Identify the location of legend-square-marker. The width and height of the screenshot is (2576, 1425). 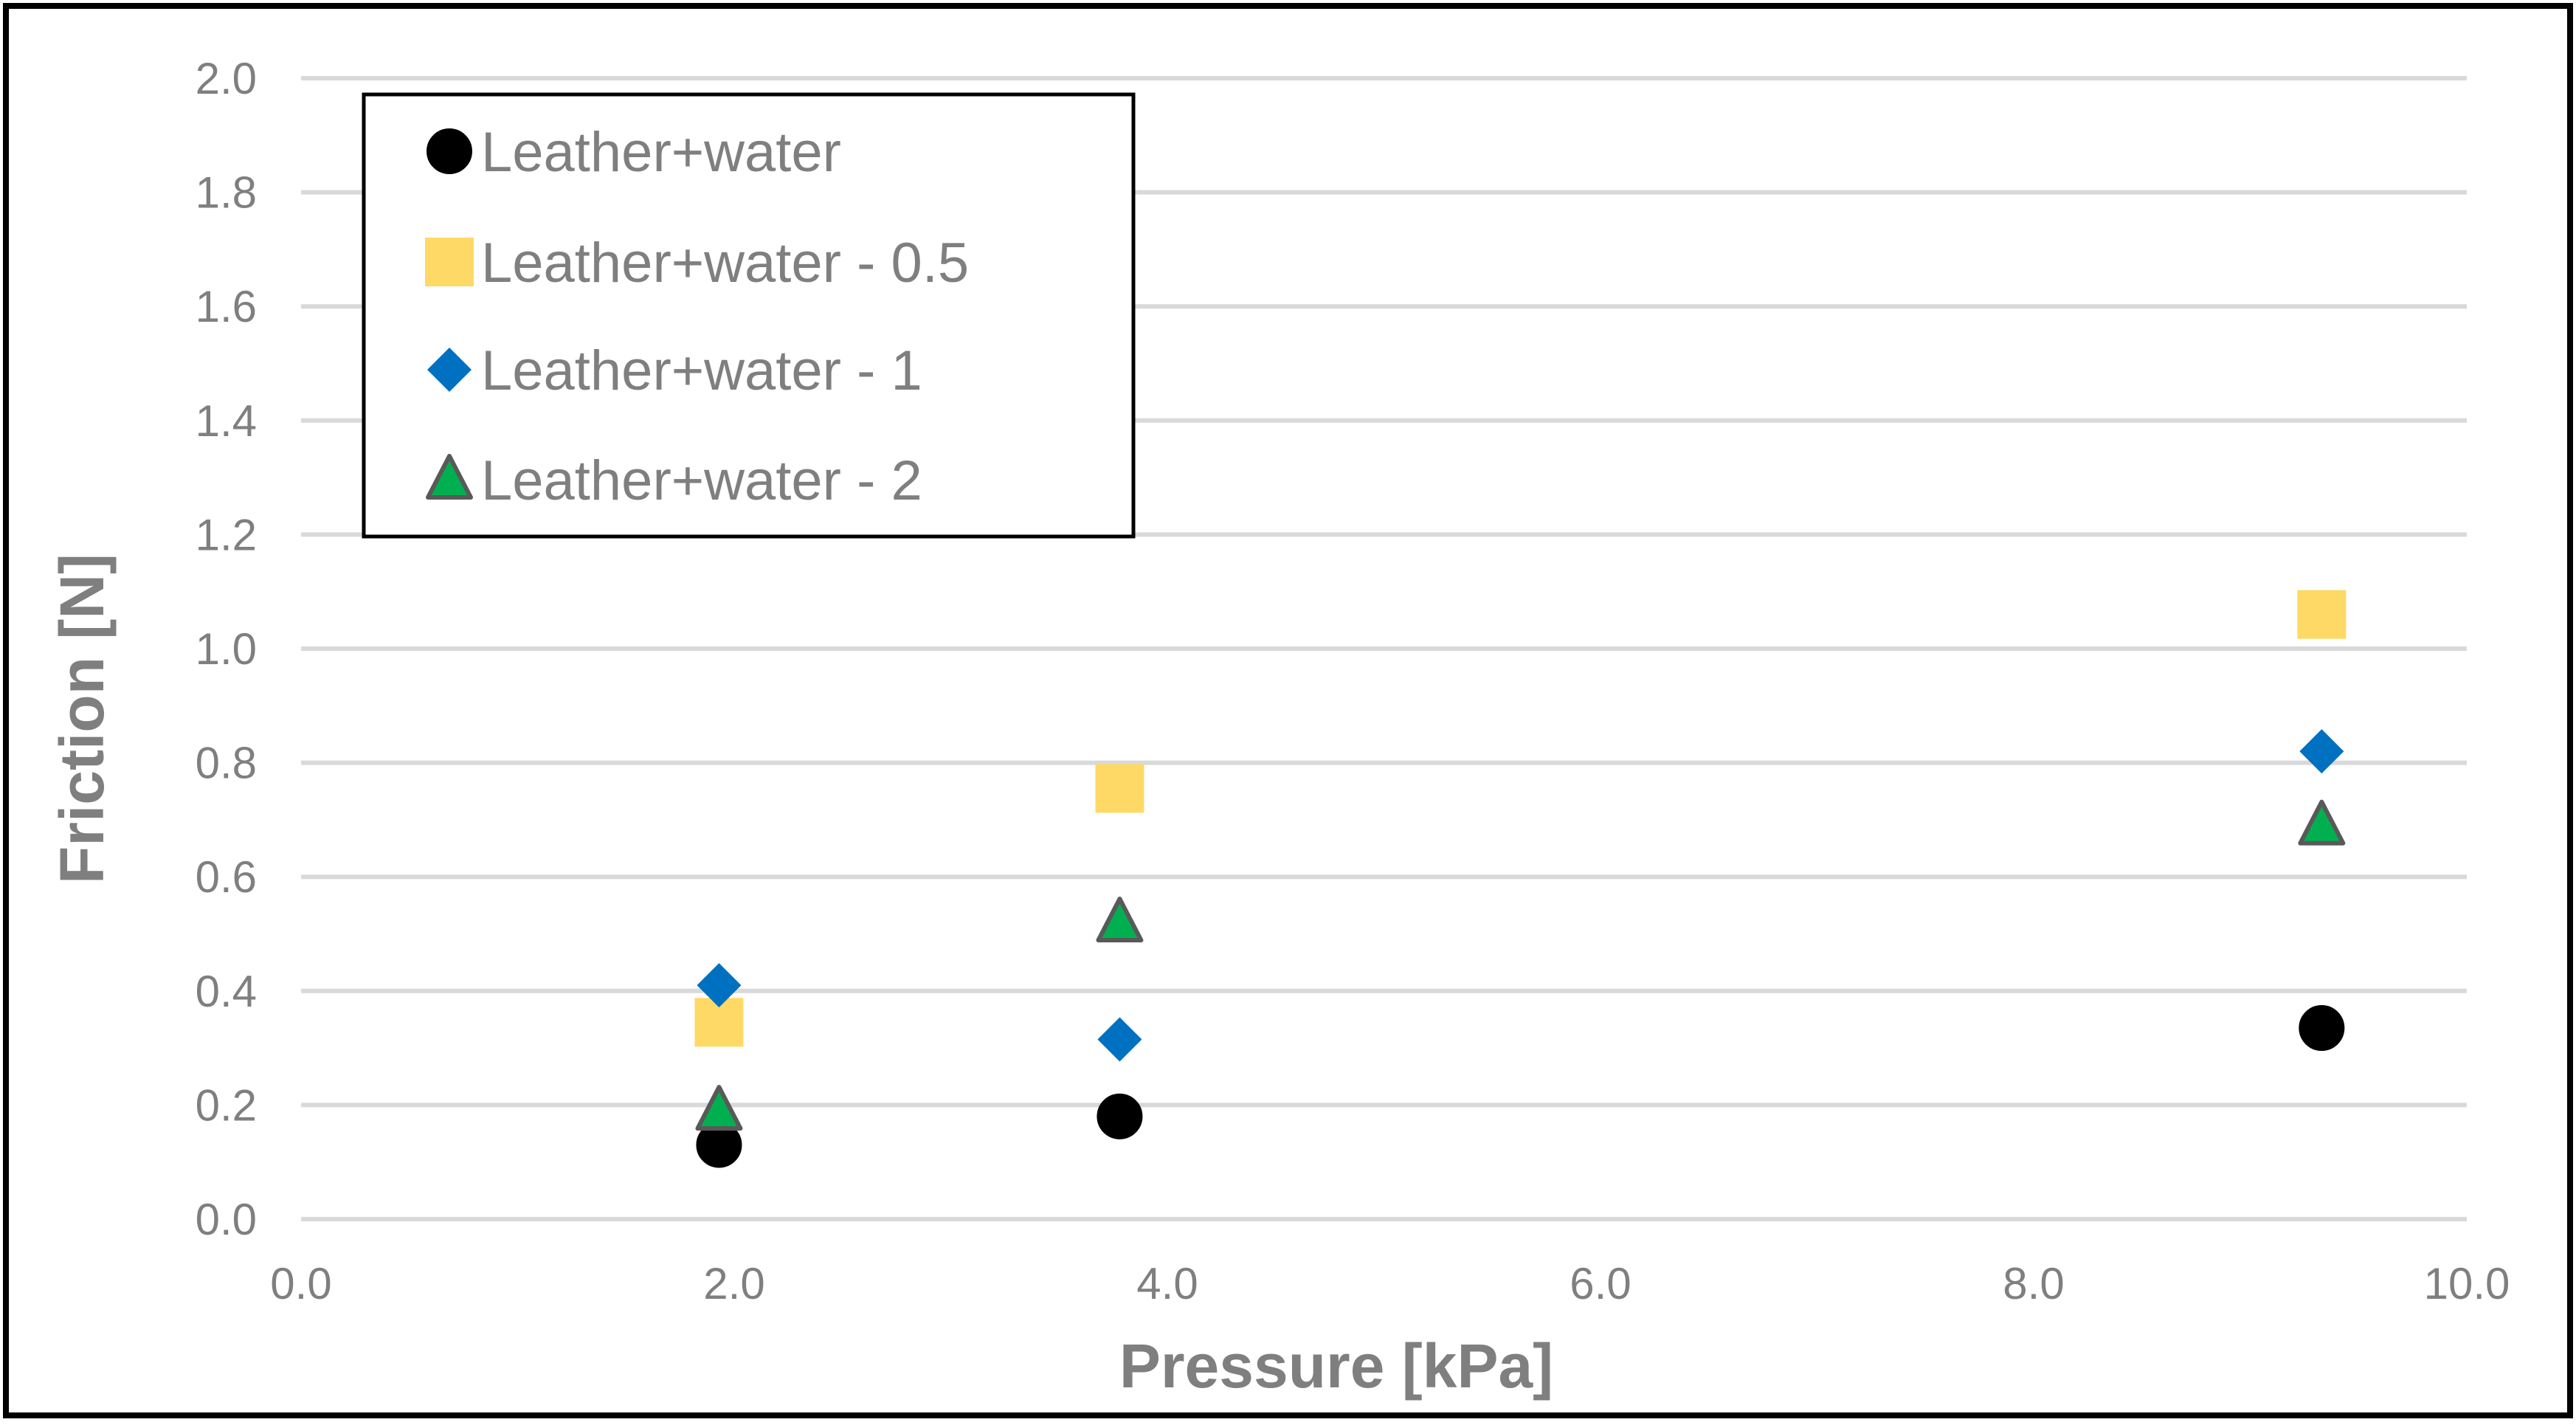
(449, 262).